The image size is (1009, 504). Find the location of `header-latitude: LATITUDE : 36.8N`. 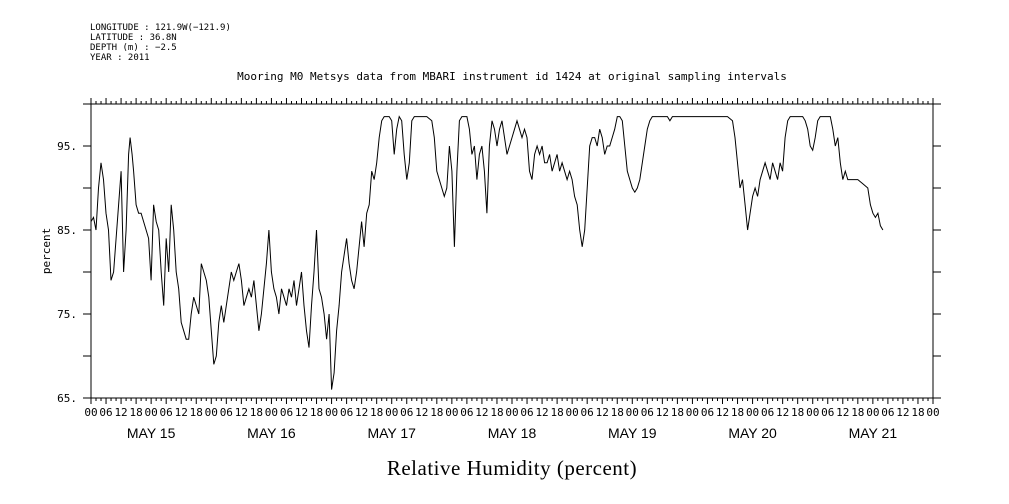

header-latitude: LATITUDE : 36.8N is located at coordinates (133, 38).